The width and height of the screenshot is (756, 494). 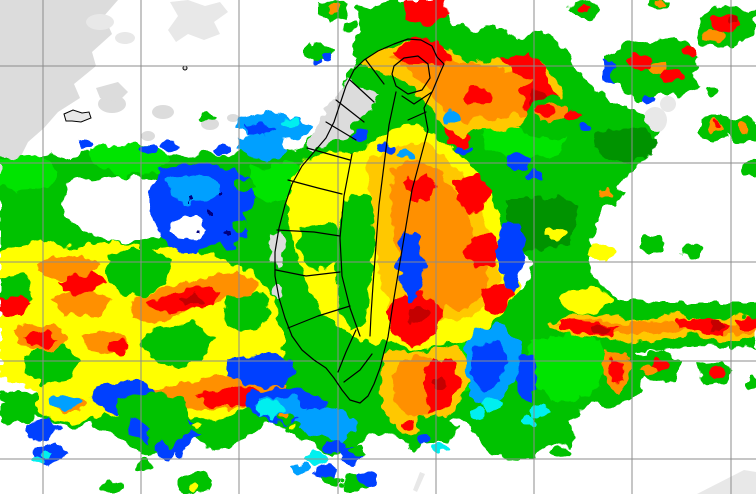 What do you see at coordinates (616, 371) in the screenshot?
I see `se-red` at bounding box center [616, 371].